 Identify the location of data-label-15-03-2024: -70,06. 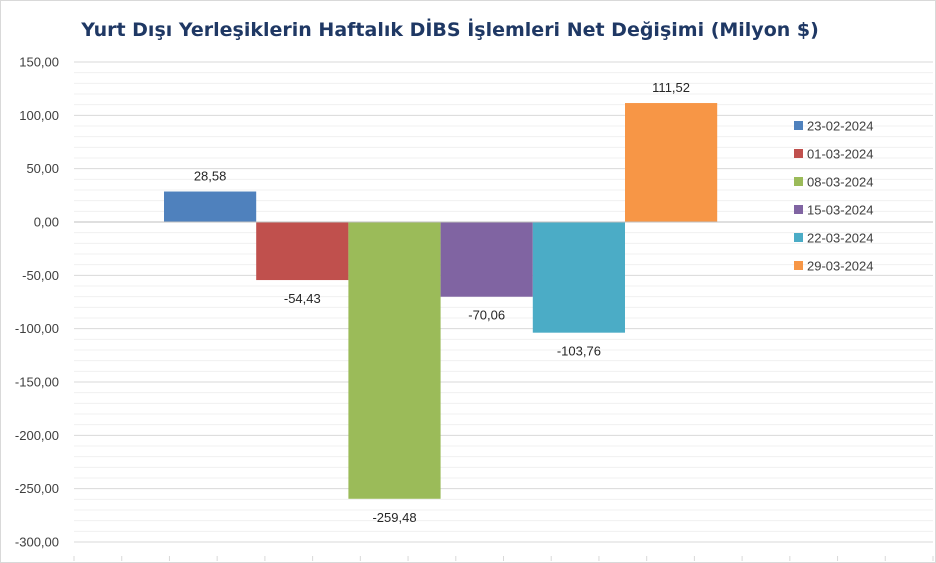
(486, 315).